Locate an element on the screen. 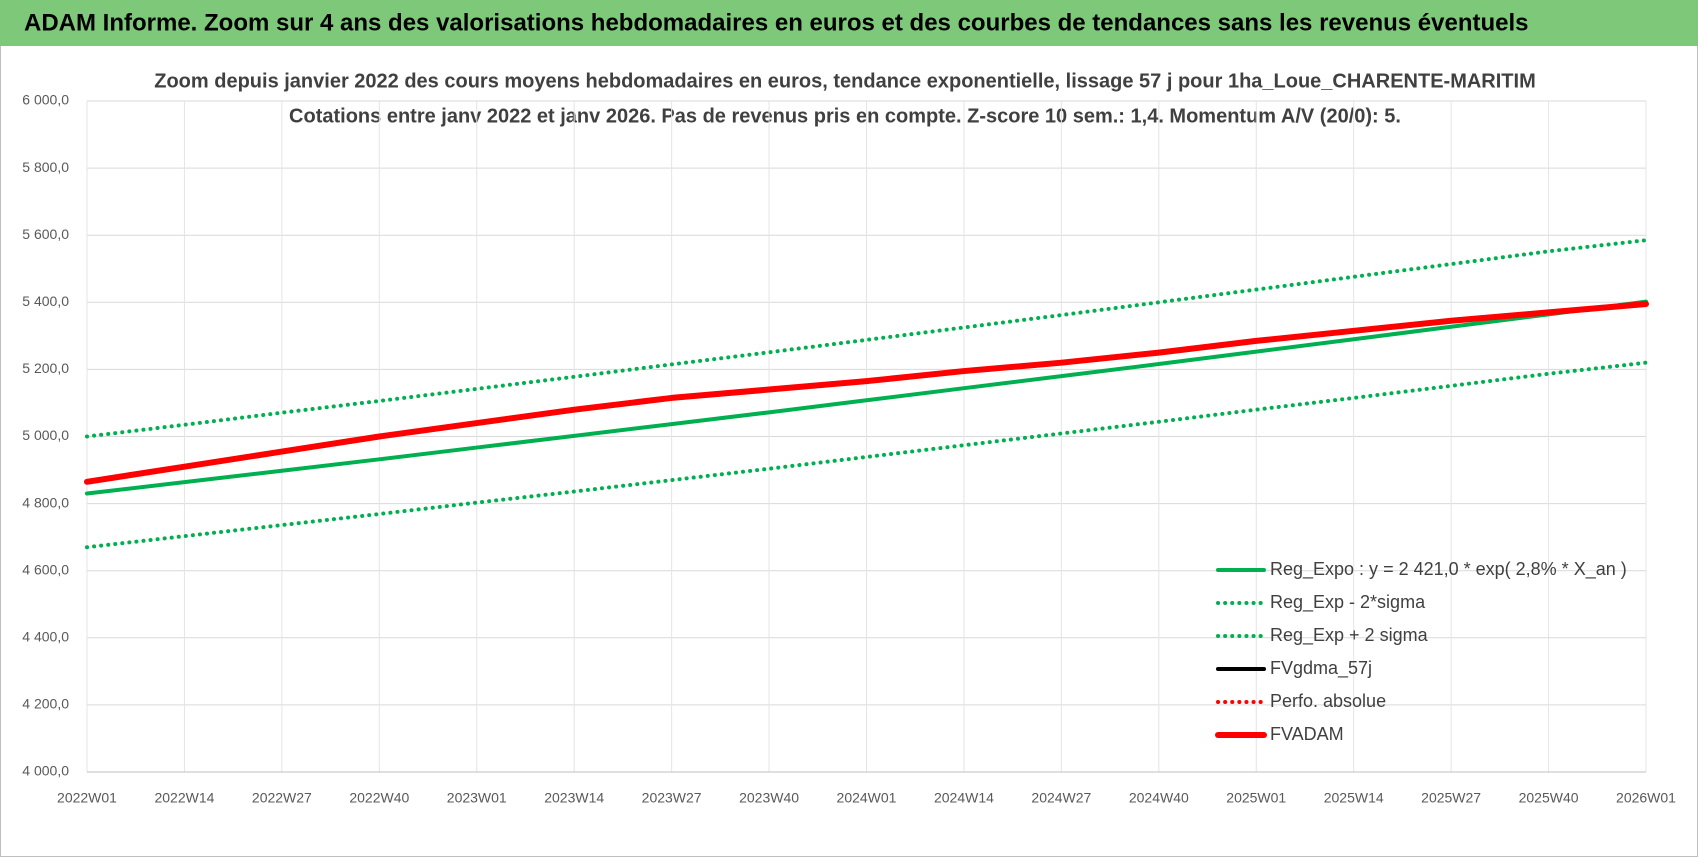  y-tick-label: 5 600,0 is located at coordinates (45, 234).